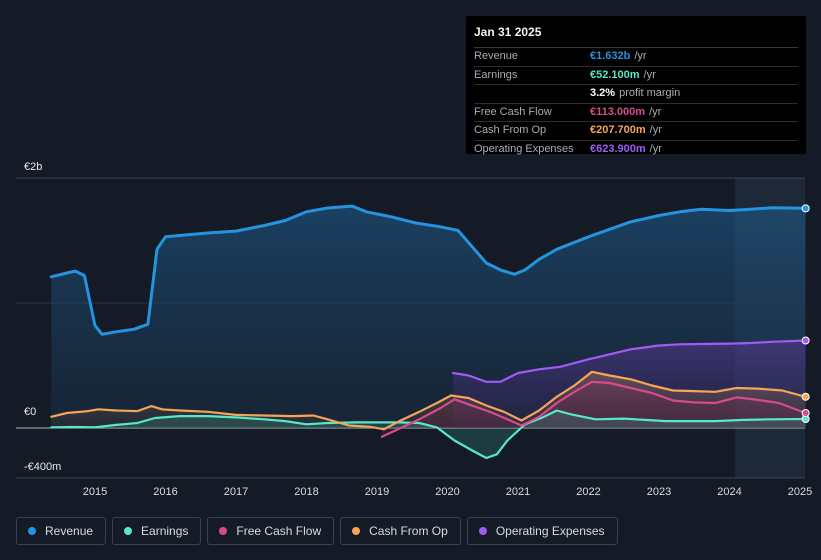 This screenshot has height=560, width=821. I want to click on tooltip-row: Revenue €1.632b/yr, so click(636, 57).